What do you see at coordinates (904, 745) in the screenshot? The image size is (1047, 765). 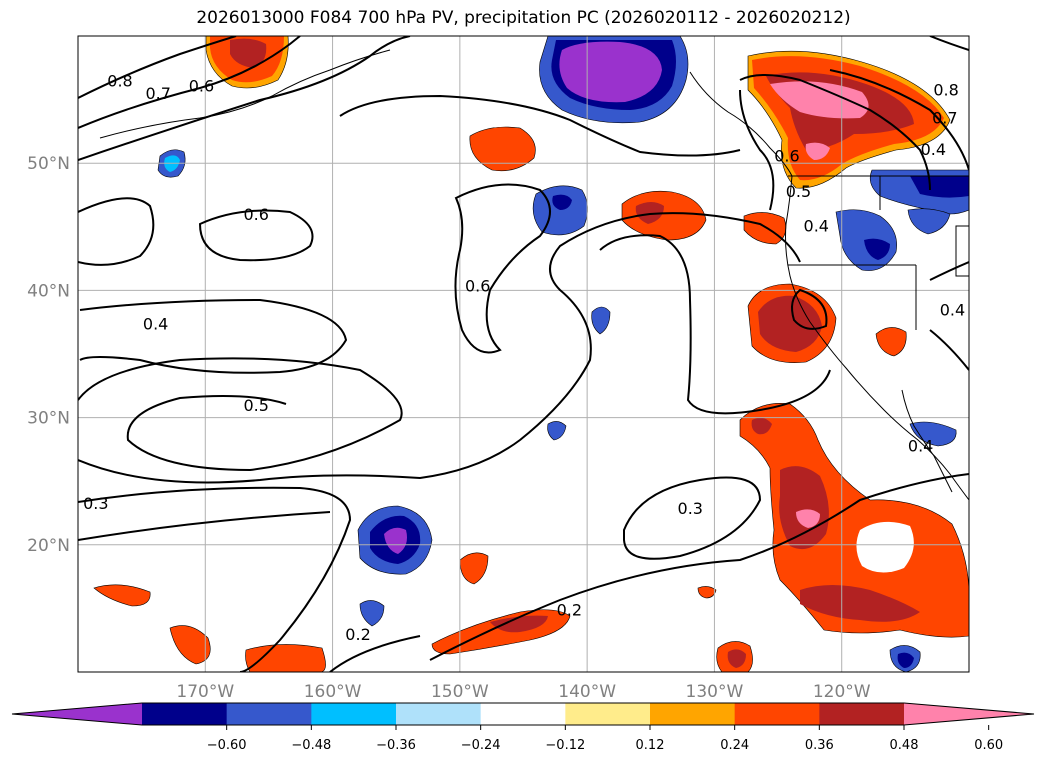 I see `colorbar-tick-label: 0.48` at bounding box center [904, 745].